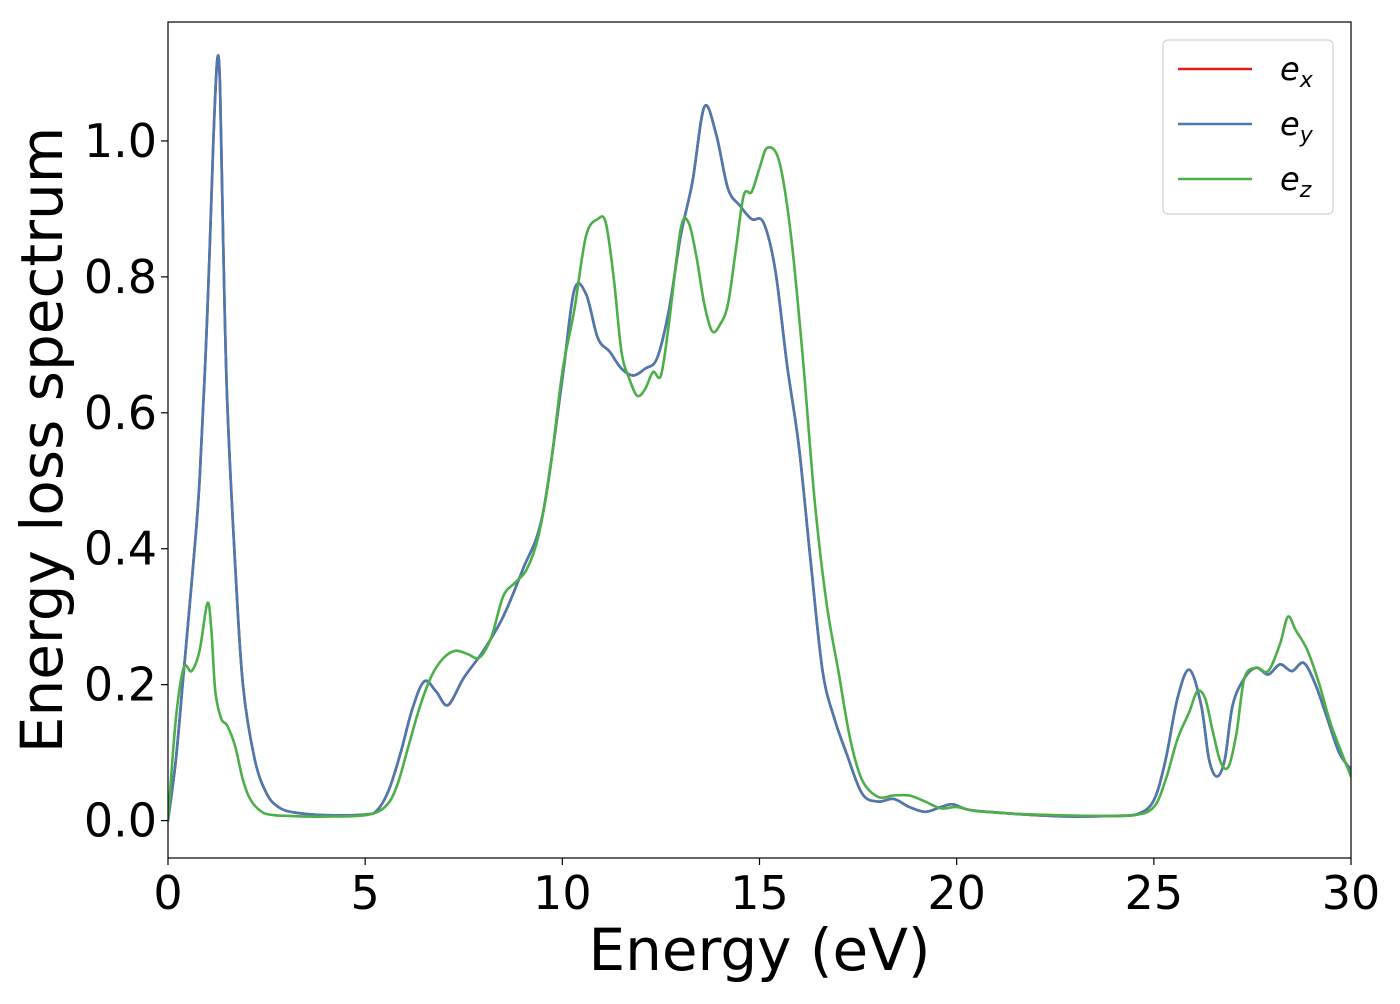  I want to click on legend: ex ey ez, so click(1248, 127).